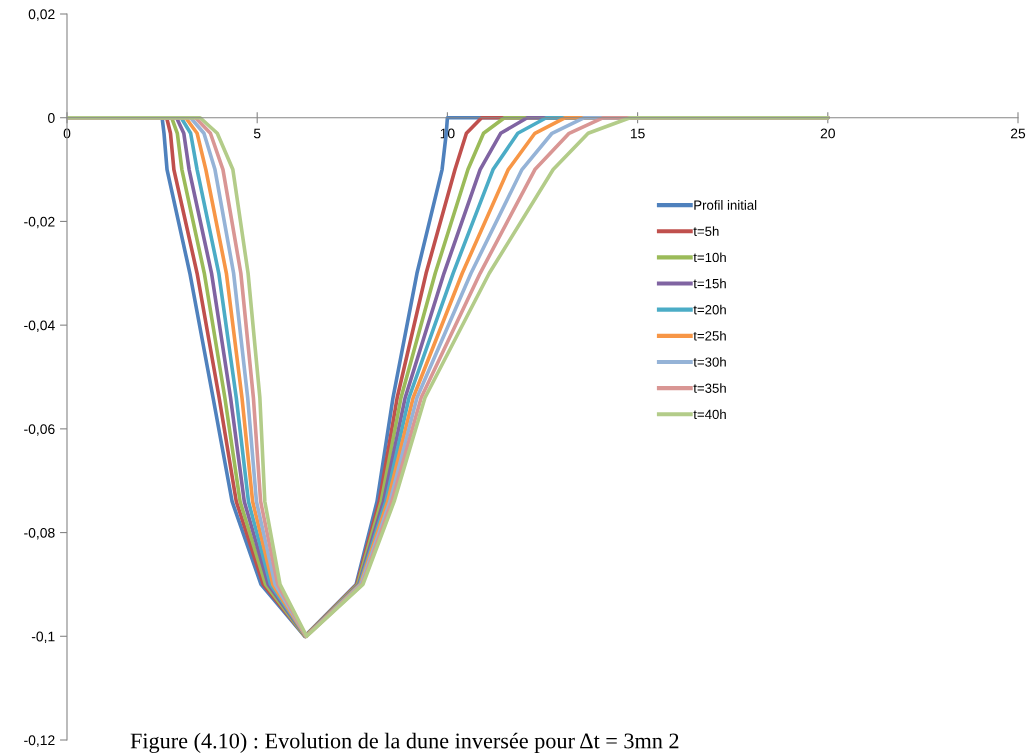 The width and height of the screenshot is (1029, 756). What do you see at coordinates (39, 222) in the screenshot?
I see `y-tick-label: -0,02` at bounding box center [39, 222].